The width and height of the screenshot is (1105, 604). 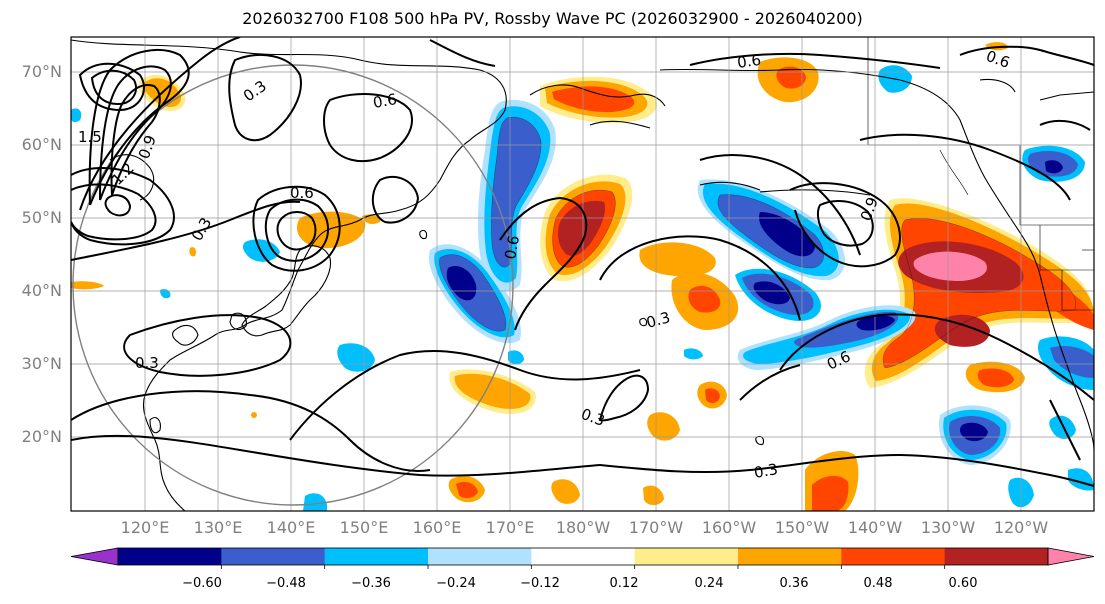 I want to click on lat-label: 60°N, so click(x=41, y=144).